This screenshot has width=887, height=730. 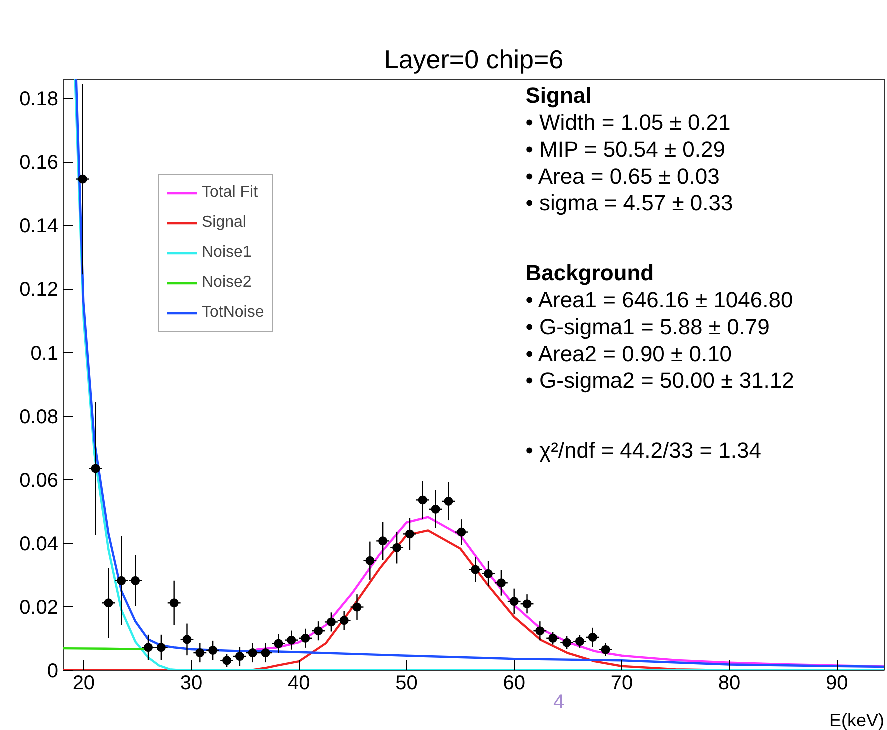 I want to click on annotation: • Area1 = 646.16 ± 1046.80, so click(x=660, y=300).